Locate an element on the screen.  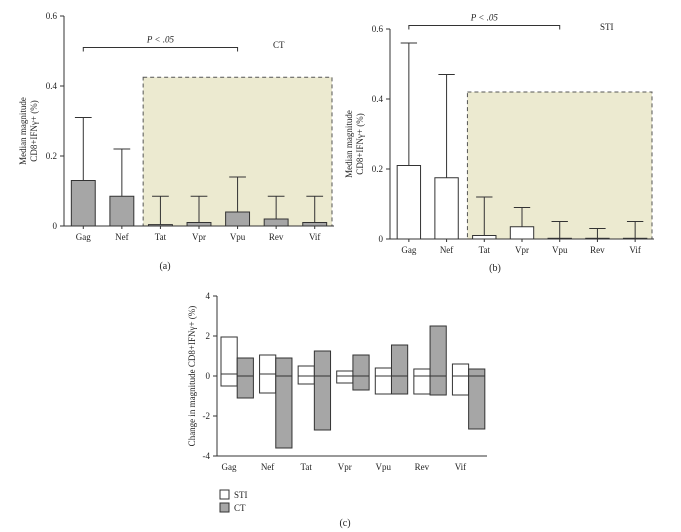
range-bar-sti-vpu is located at coordinates (383, 381).